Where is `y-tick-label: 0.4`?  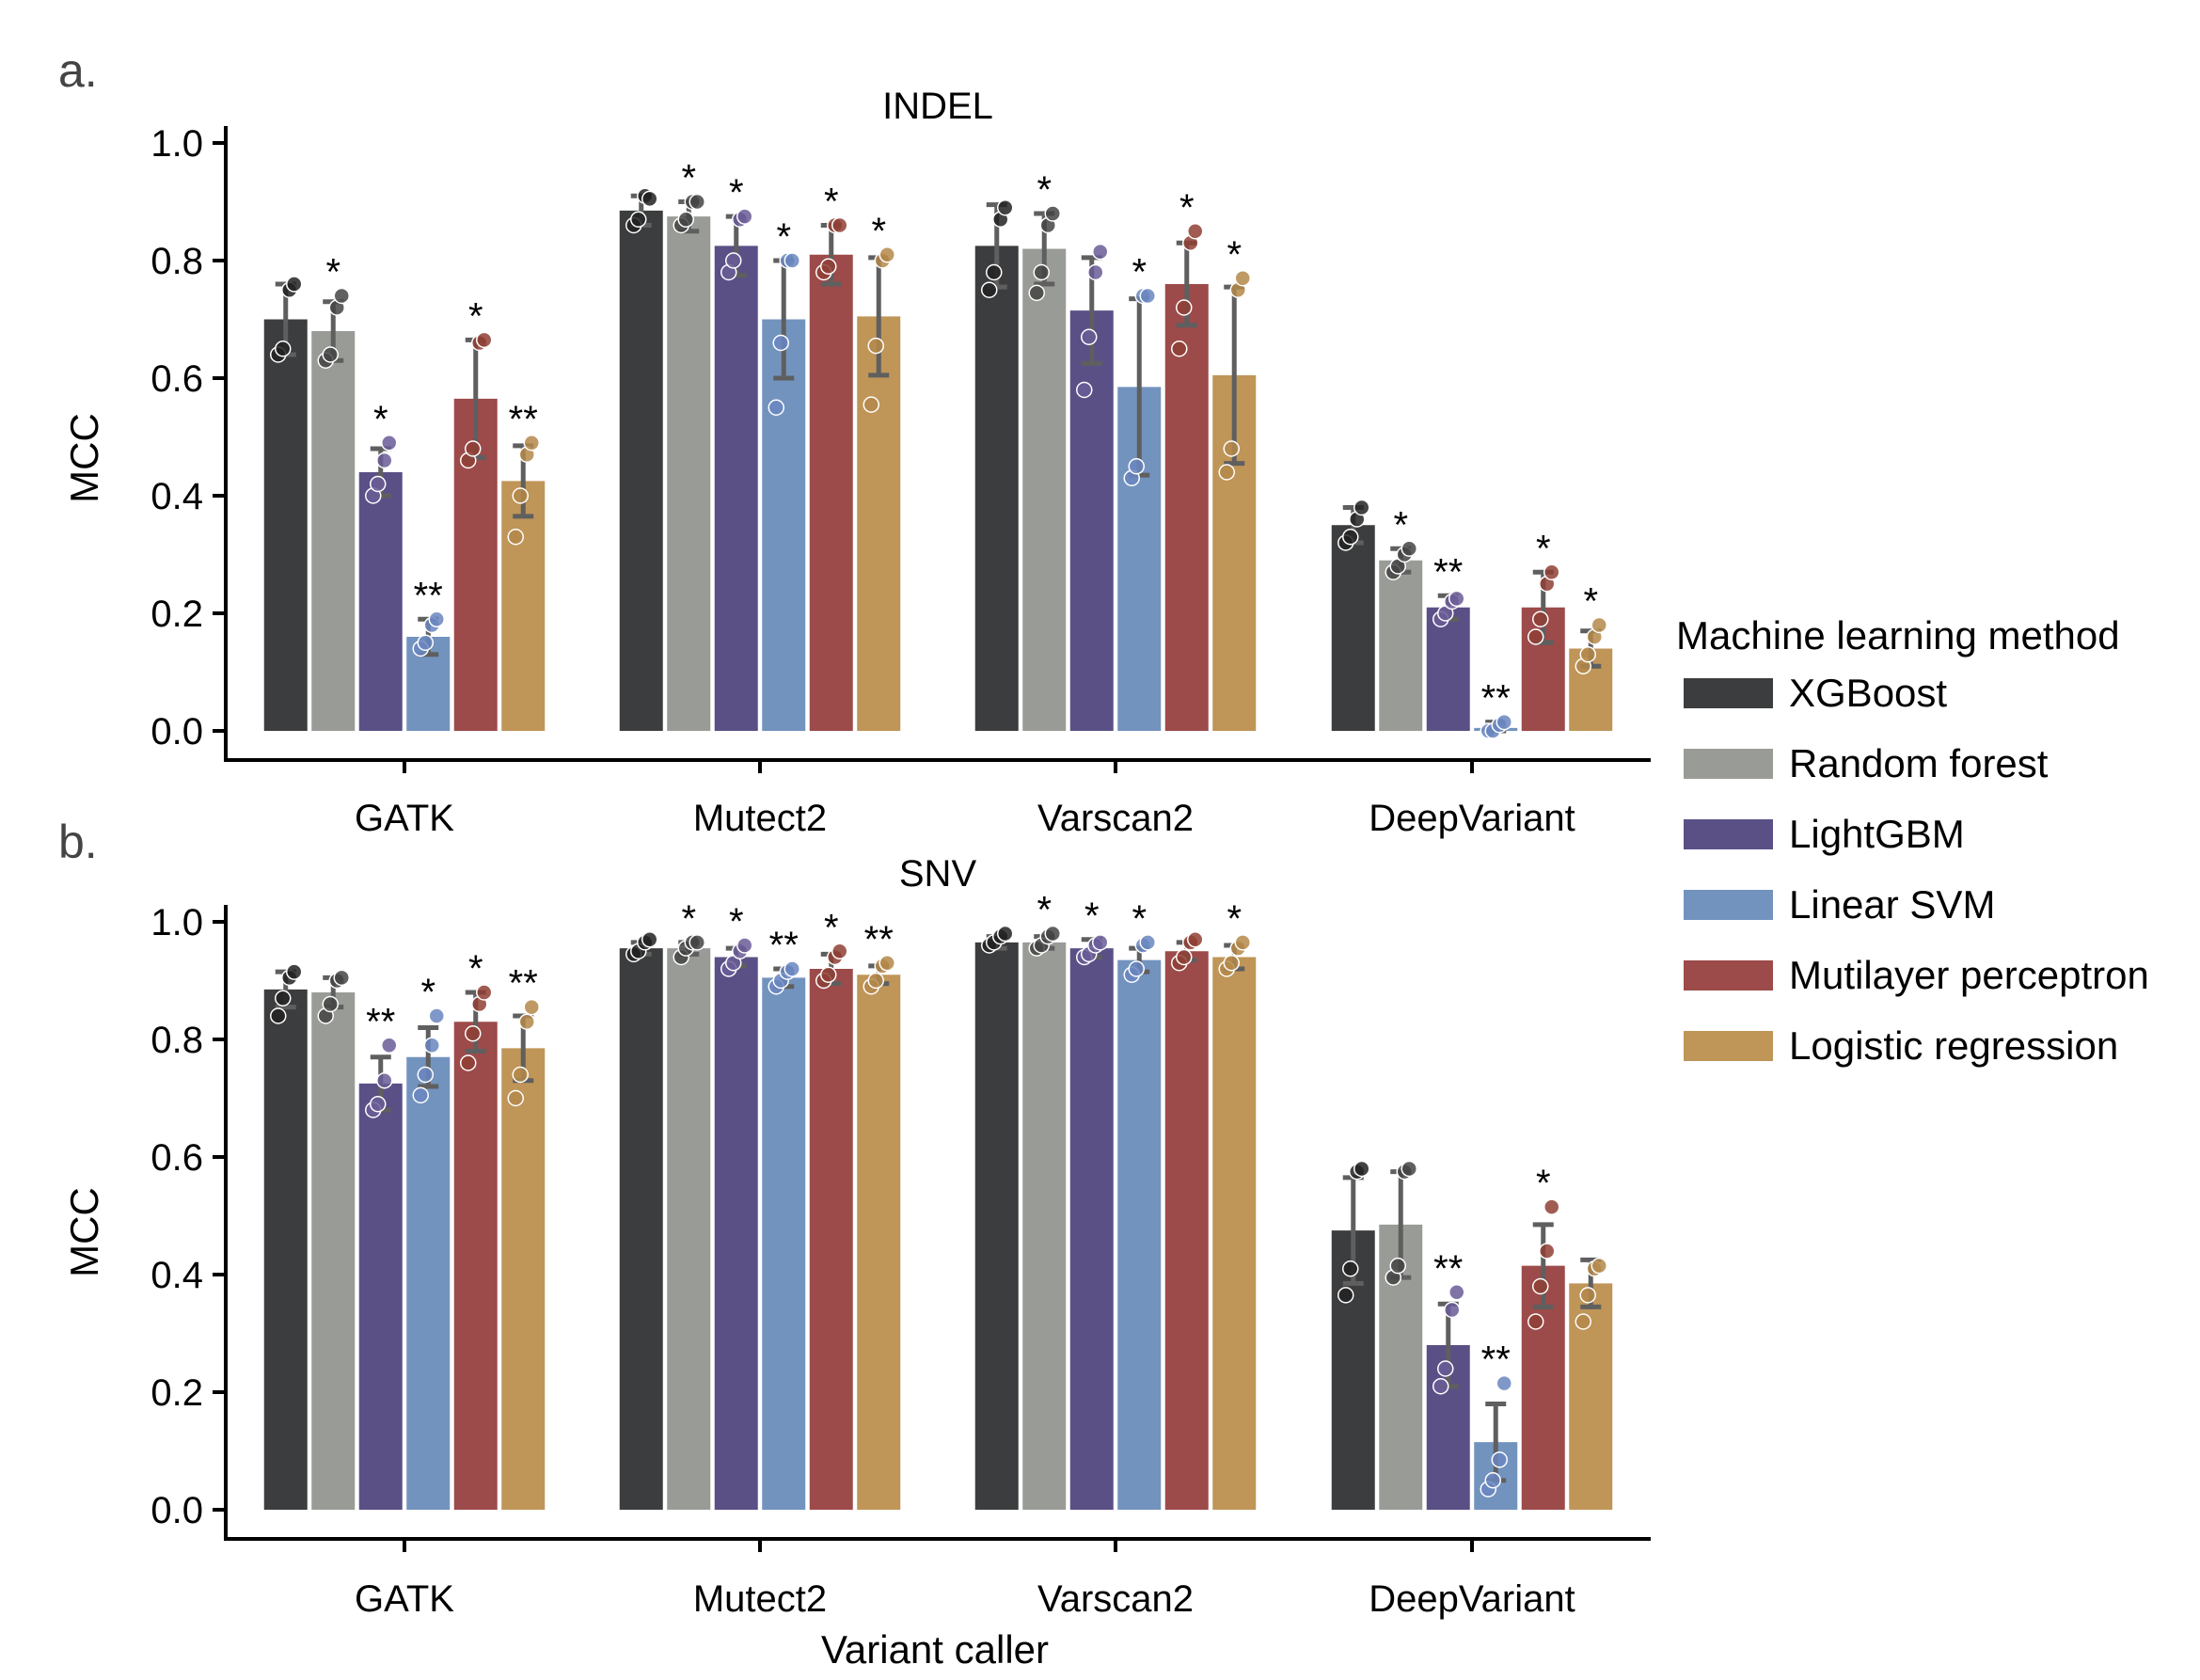
y-tick-label: 0.4 is located at coordinates (176, 1275).